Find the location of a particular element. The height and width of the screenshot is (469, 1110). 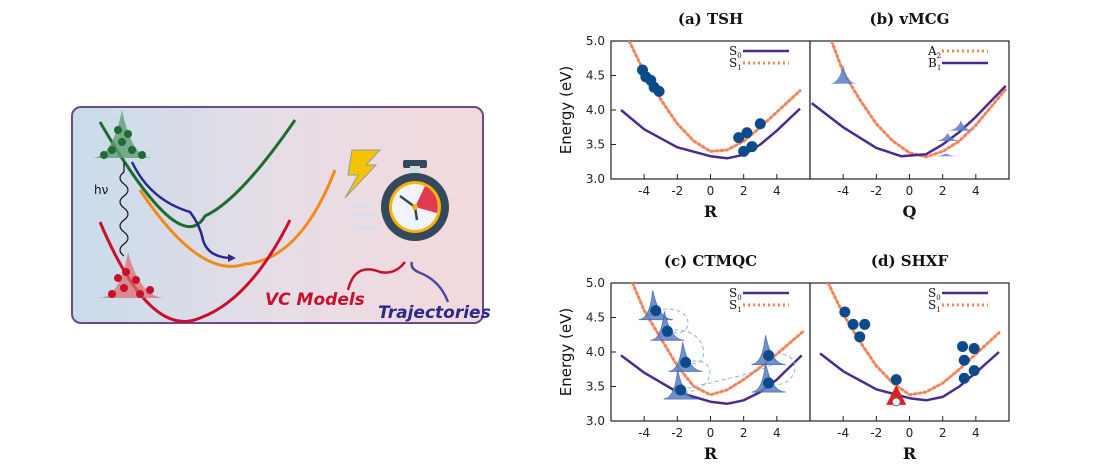

x-axis-label: Q is located at coordinates (910, 211).